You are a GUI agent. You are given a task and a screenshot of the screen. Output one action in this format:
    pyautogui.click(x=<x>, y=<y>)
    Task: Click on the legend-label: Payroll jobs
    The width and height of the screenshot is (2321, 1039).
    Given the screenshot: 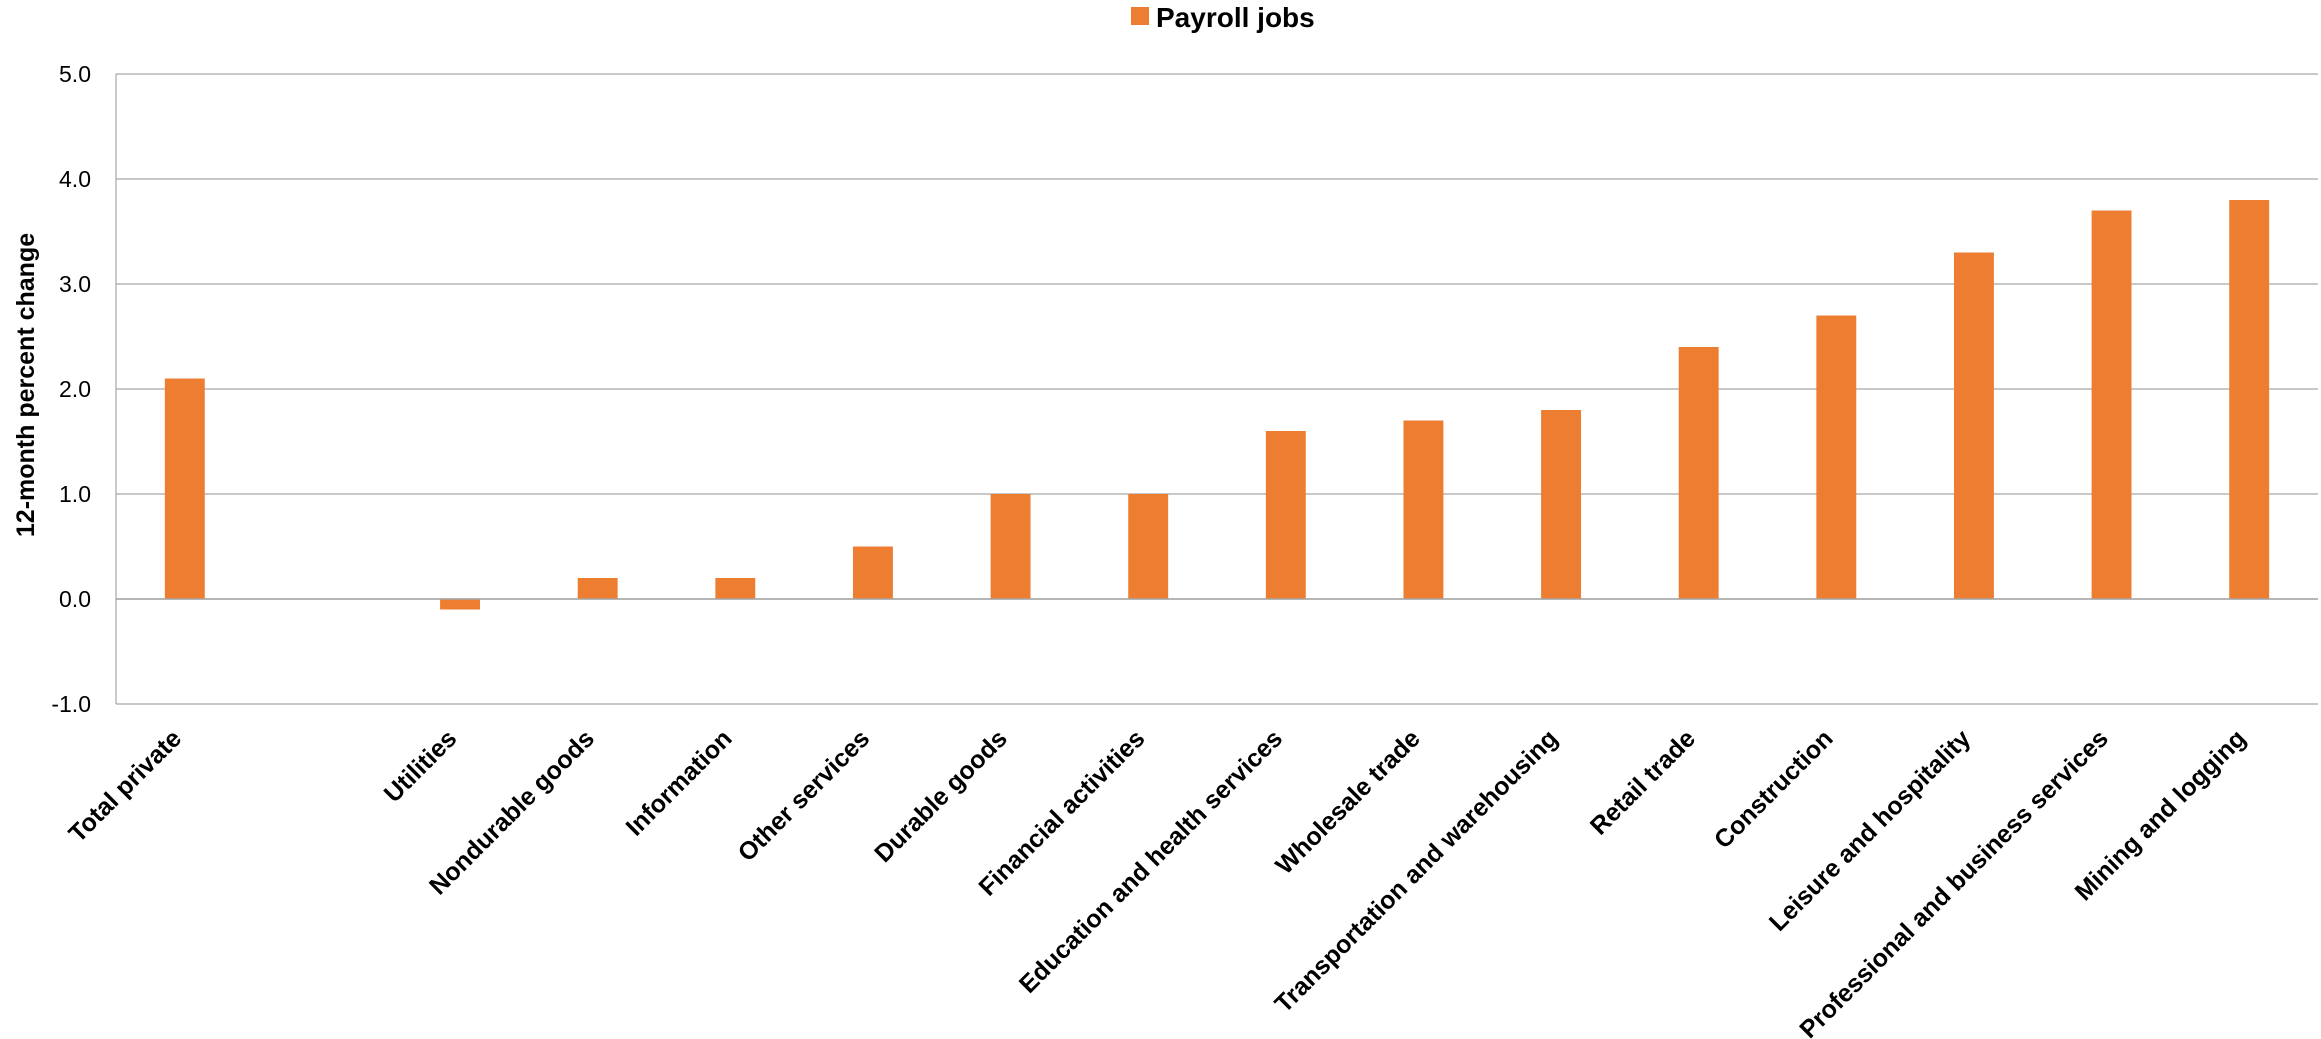 What is the action you would take?
    pyautogui.click(x=1235, y=17)
    